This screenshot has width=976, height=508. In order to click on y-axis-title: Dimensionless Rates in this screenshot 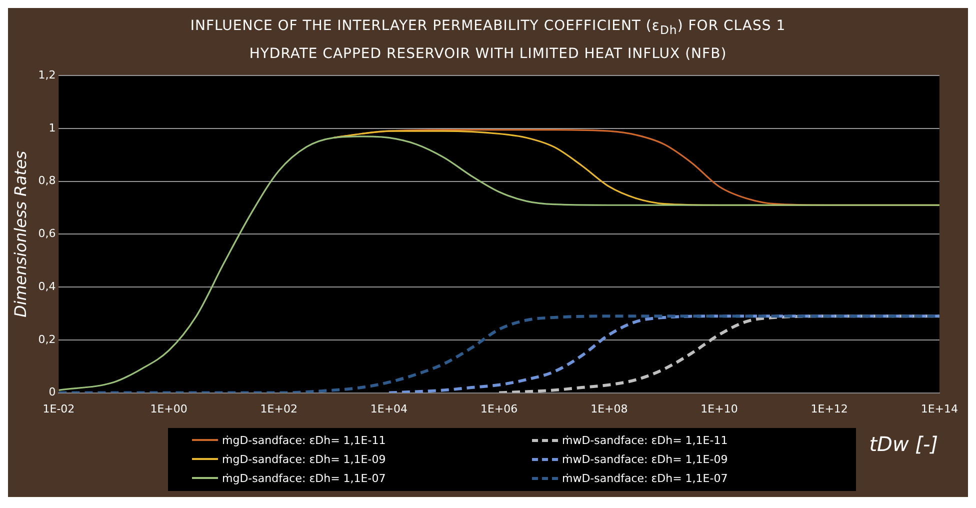, I will do `click(20, 234)`.